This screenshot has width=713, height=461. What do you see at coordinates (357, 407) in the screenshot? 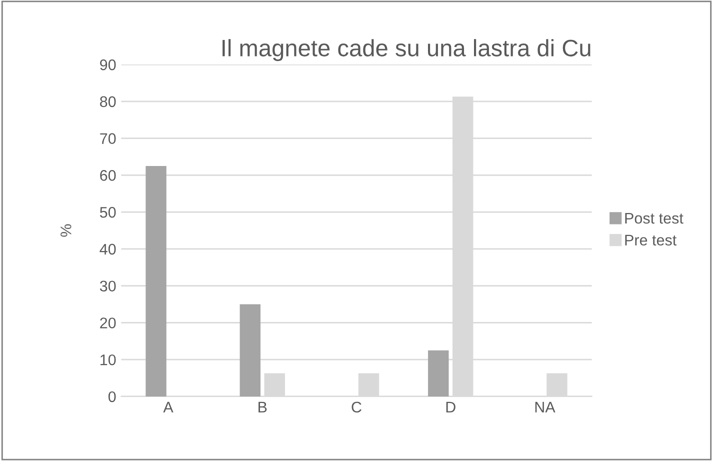
I see `x-tick-label: C` at bounding box center [357, 407].